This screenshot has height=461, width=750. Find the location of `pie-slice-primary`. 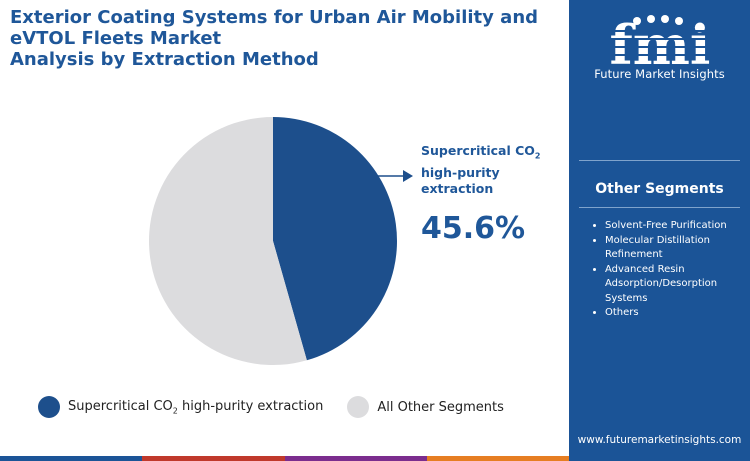

pie-slice-primary is located at coordinates (335, 239).